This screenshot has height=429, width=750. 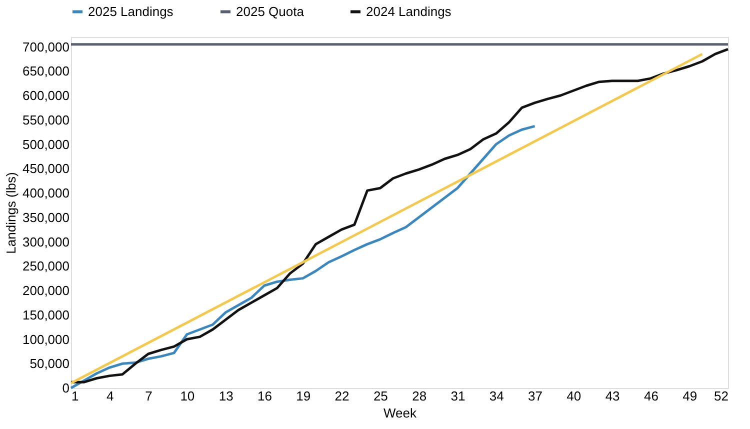 What do you see at coordinates (46, 242) in the screenshot?
I see `y-tick-label: 300,000` at bounding box center [46, 242].